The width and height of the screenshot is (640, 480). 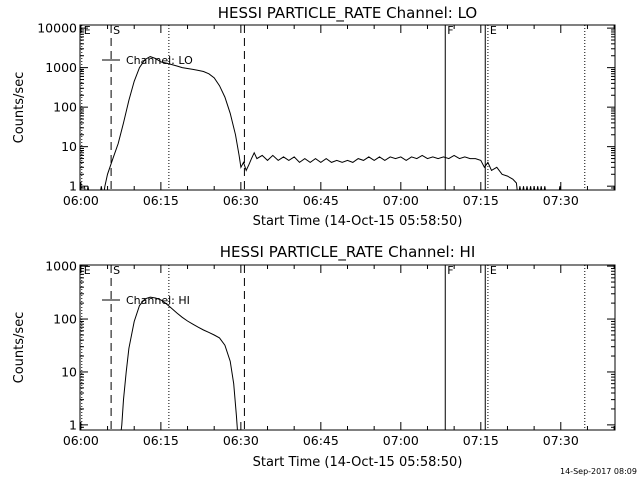 I want to click on chart-title: HESSI PARTICLE_RATE Channel: HI, so click(x=348, y=252).